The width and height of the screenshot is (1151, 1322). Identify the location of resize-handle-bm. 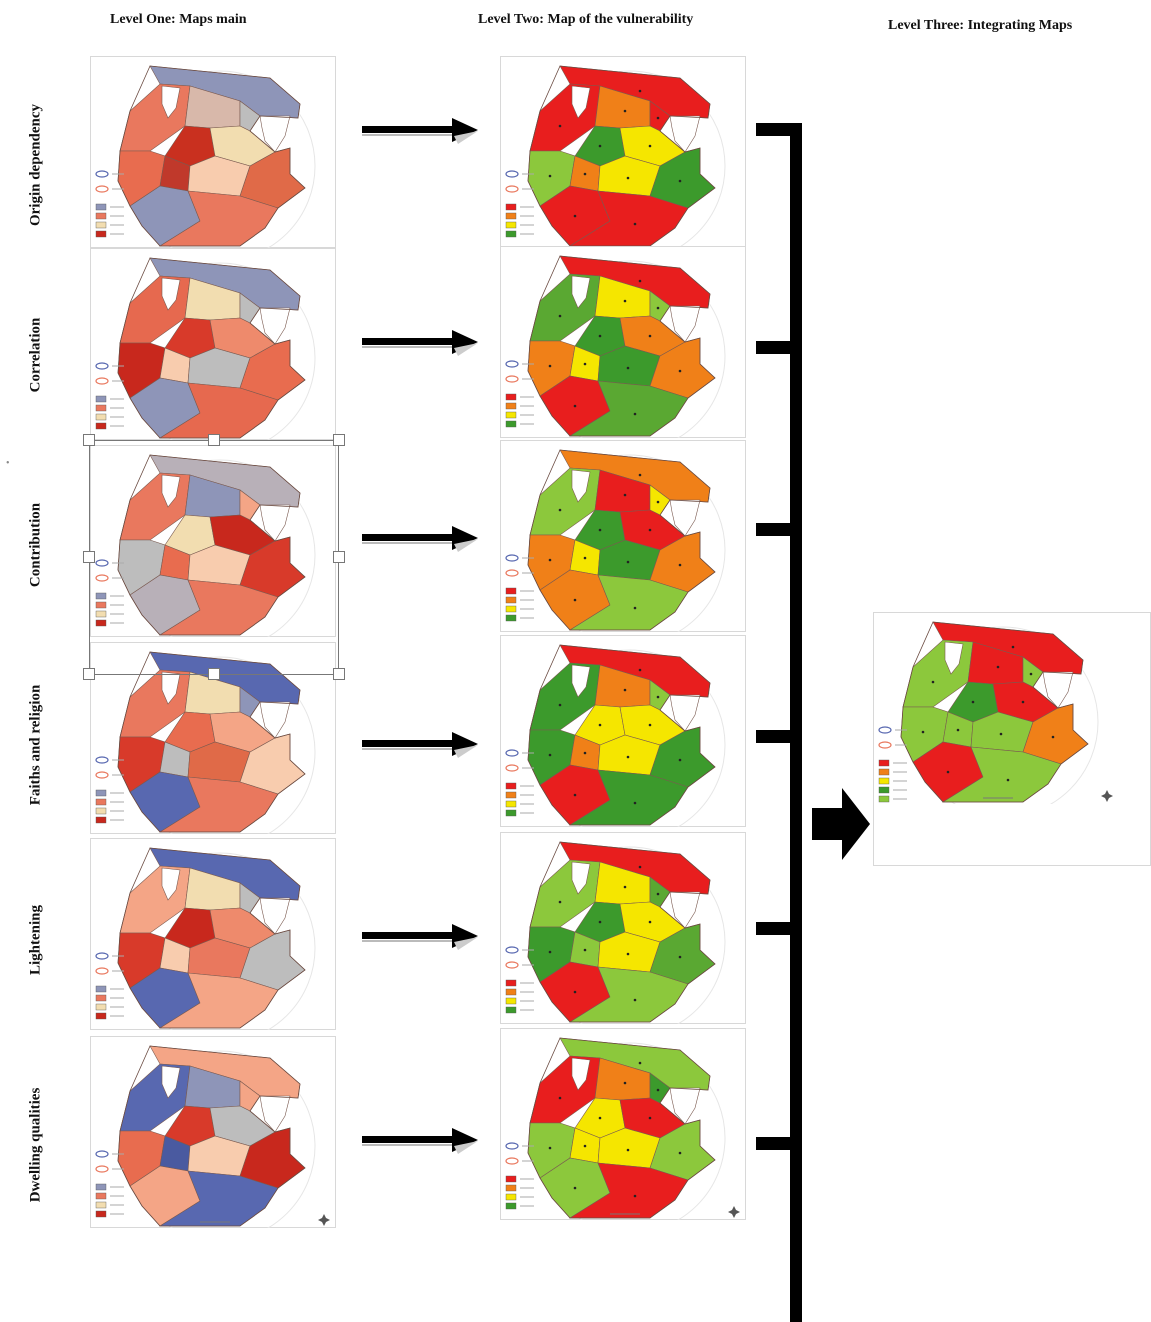
(214, 674).